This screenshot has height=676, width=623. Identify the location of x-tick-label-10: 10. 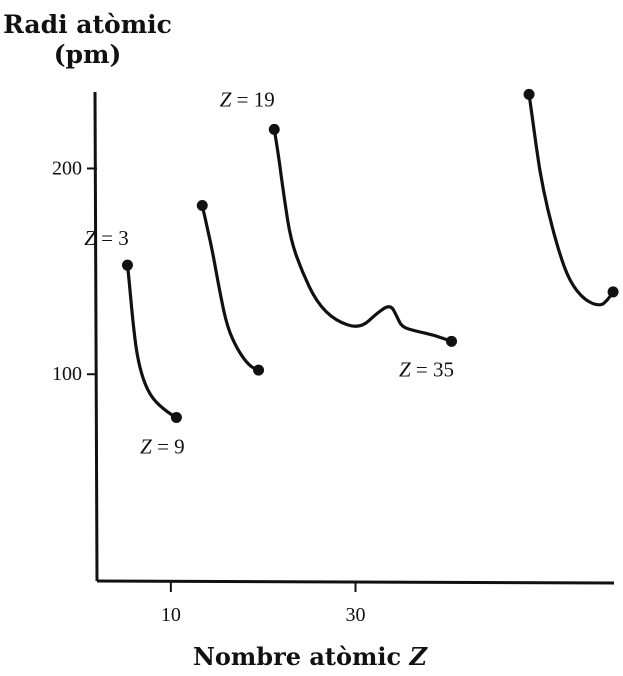
(171, 615).